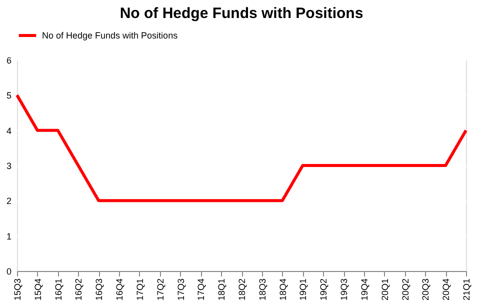 This screenshot has height=305, width=480. Describe the element at coordinates (323, 289) in the screenshot. I see `x-tick-label: 19Q2` at that location.